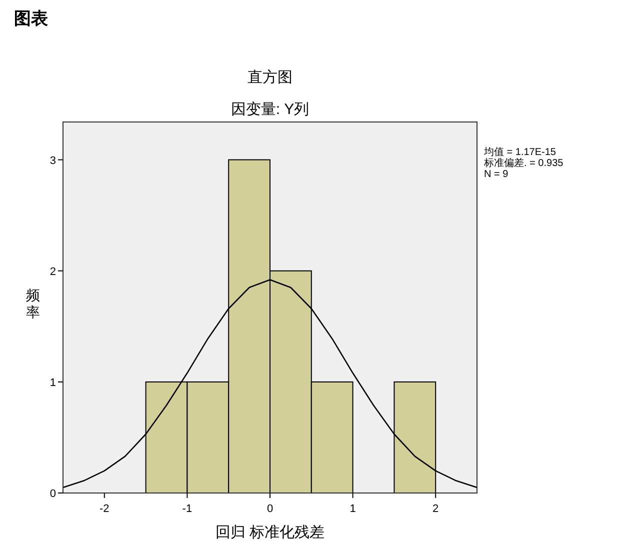 Image resolution: width=621 pixels, height=554 pixels. Describe the element at coordinates (519, 152) in the screenshot. I see `text: 均值 = 1.17E-15` at that location.